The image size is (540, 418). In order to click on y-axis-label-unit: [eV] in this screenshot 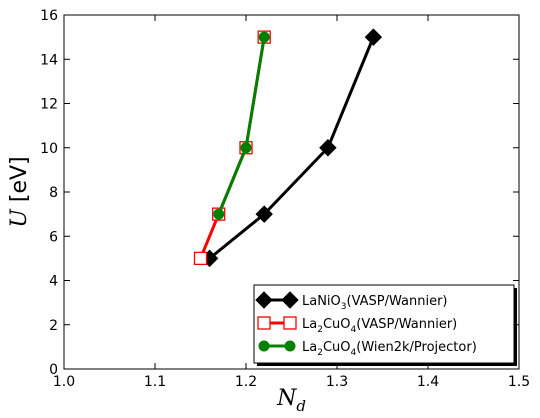, I will do `click(19, 179)`.